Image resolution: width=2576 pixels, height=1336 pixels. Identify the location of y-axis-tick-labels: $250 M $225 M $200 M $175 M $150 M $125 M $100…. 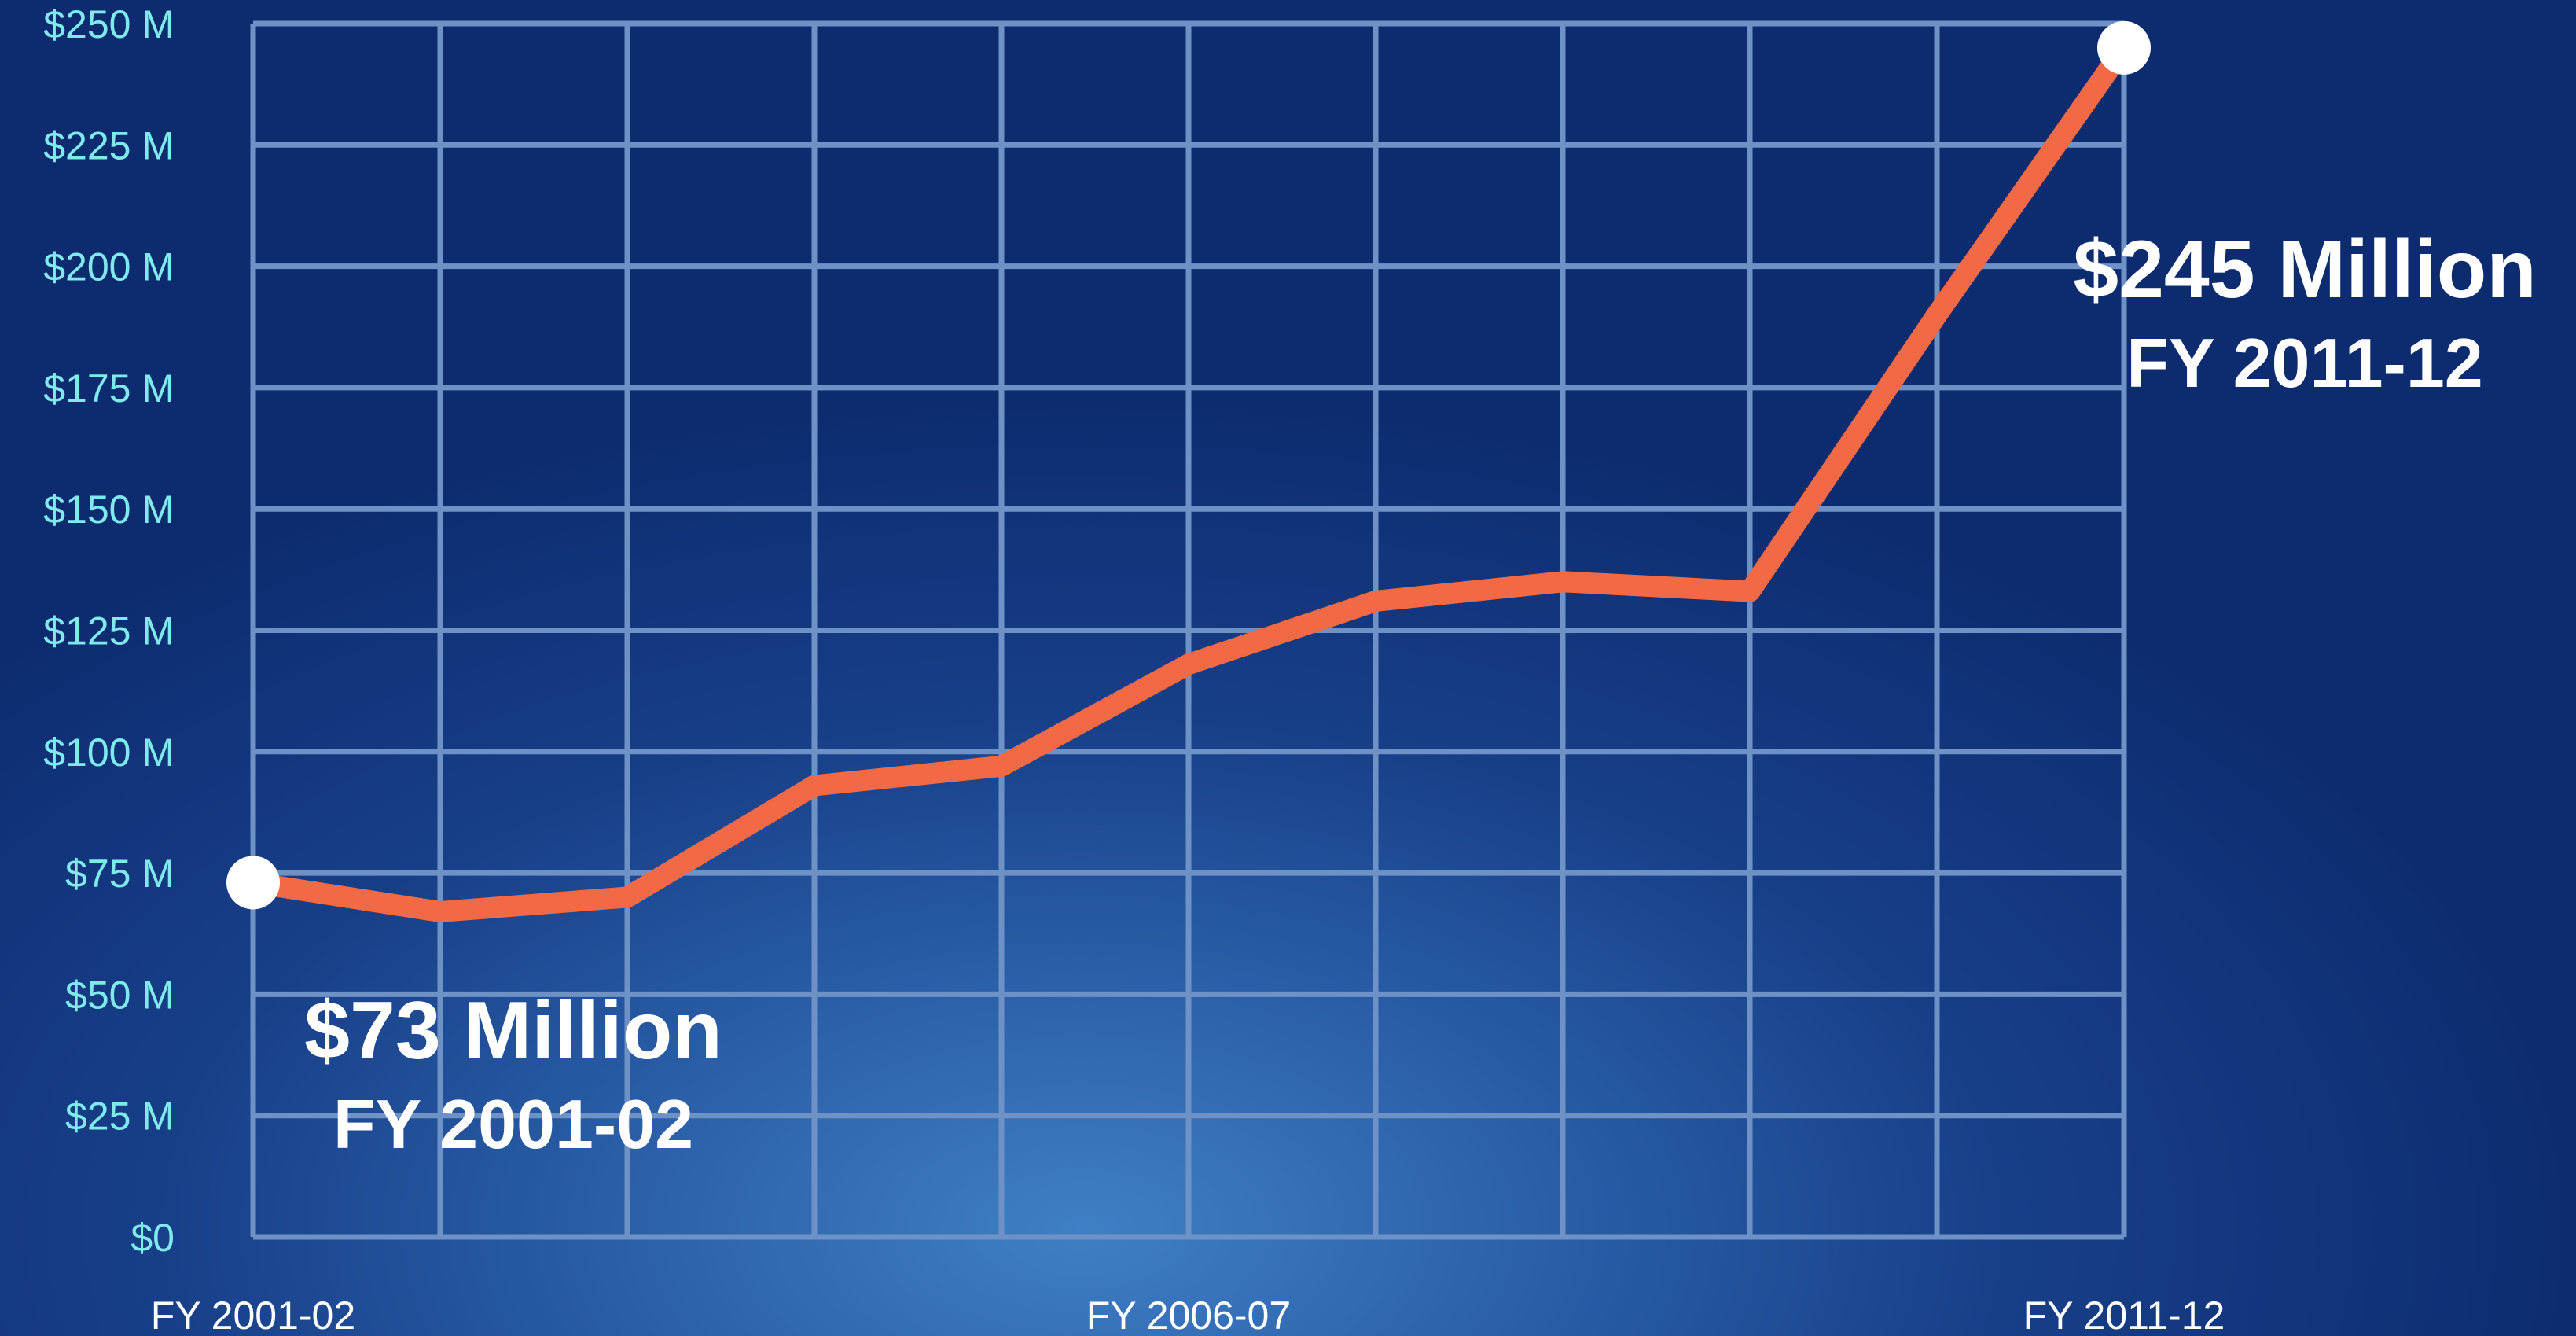
(109, 631).